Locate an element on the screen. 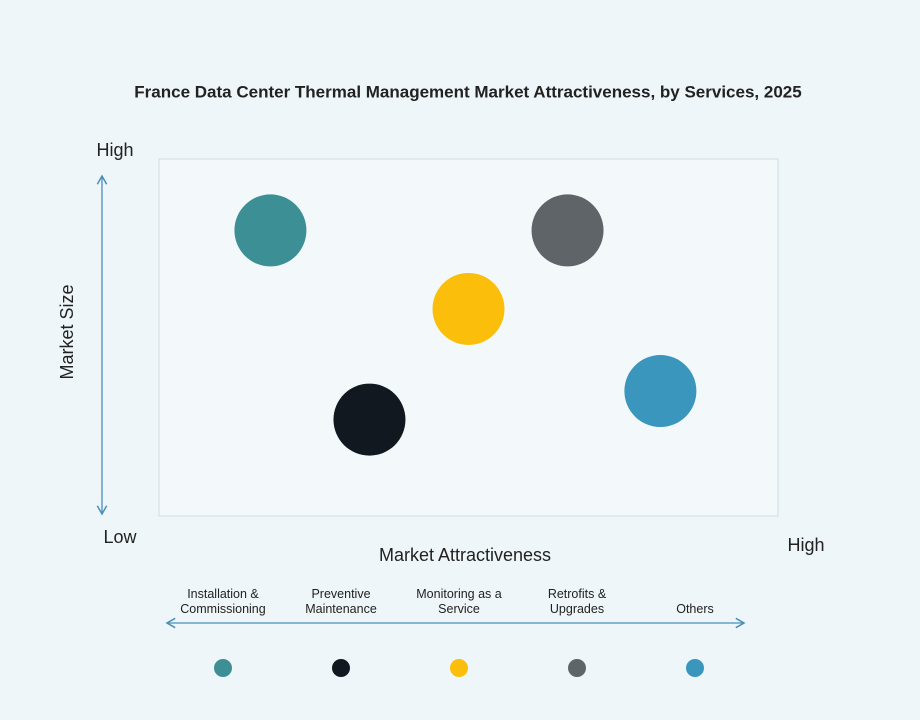  x-high-label: High is located at coordinates (805, 545).